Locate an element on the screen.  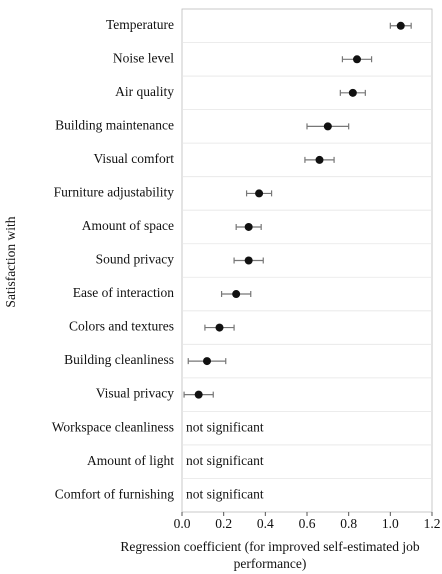
y-tick-label: Workspace cleanliness is located at coordinates (113, 426).